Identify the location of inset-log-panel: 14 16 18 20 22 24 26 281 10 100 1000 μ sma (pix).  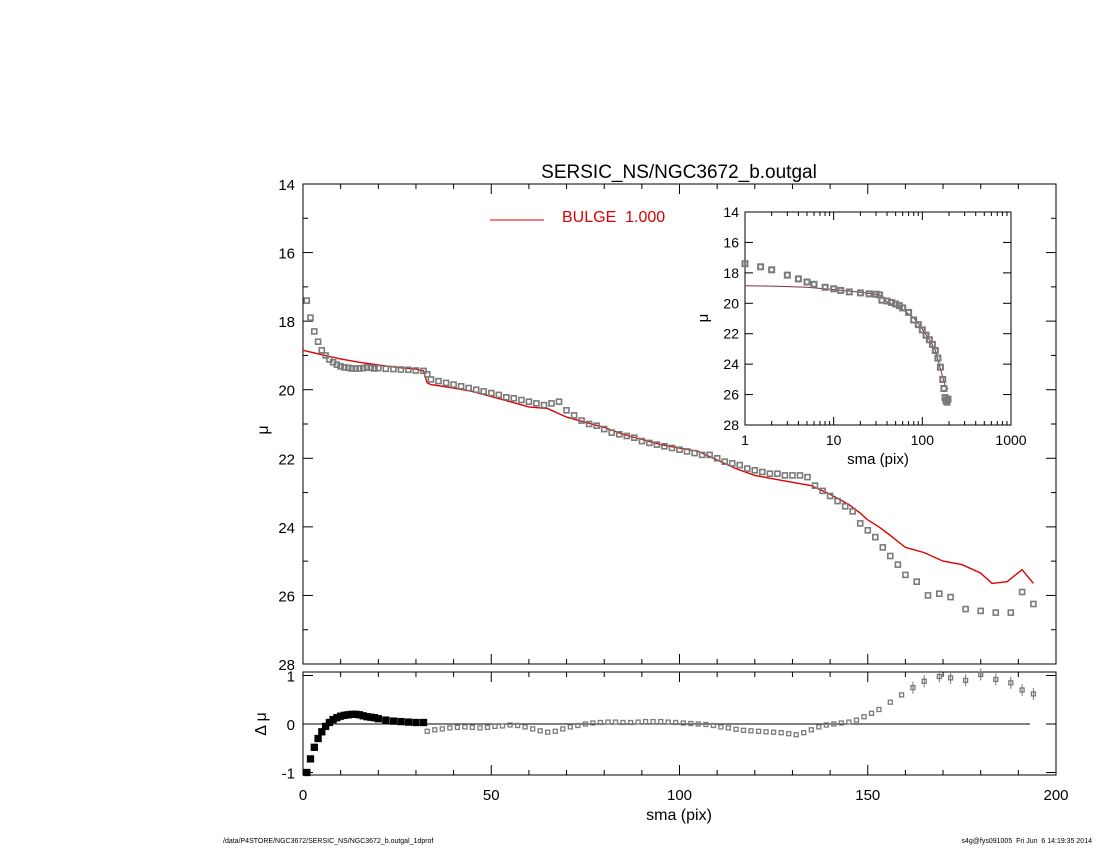
(861, 336).